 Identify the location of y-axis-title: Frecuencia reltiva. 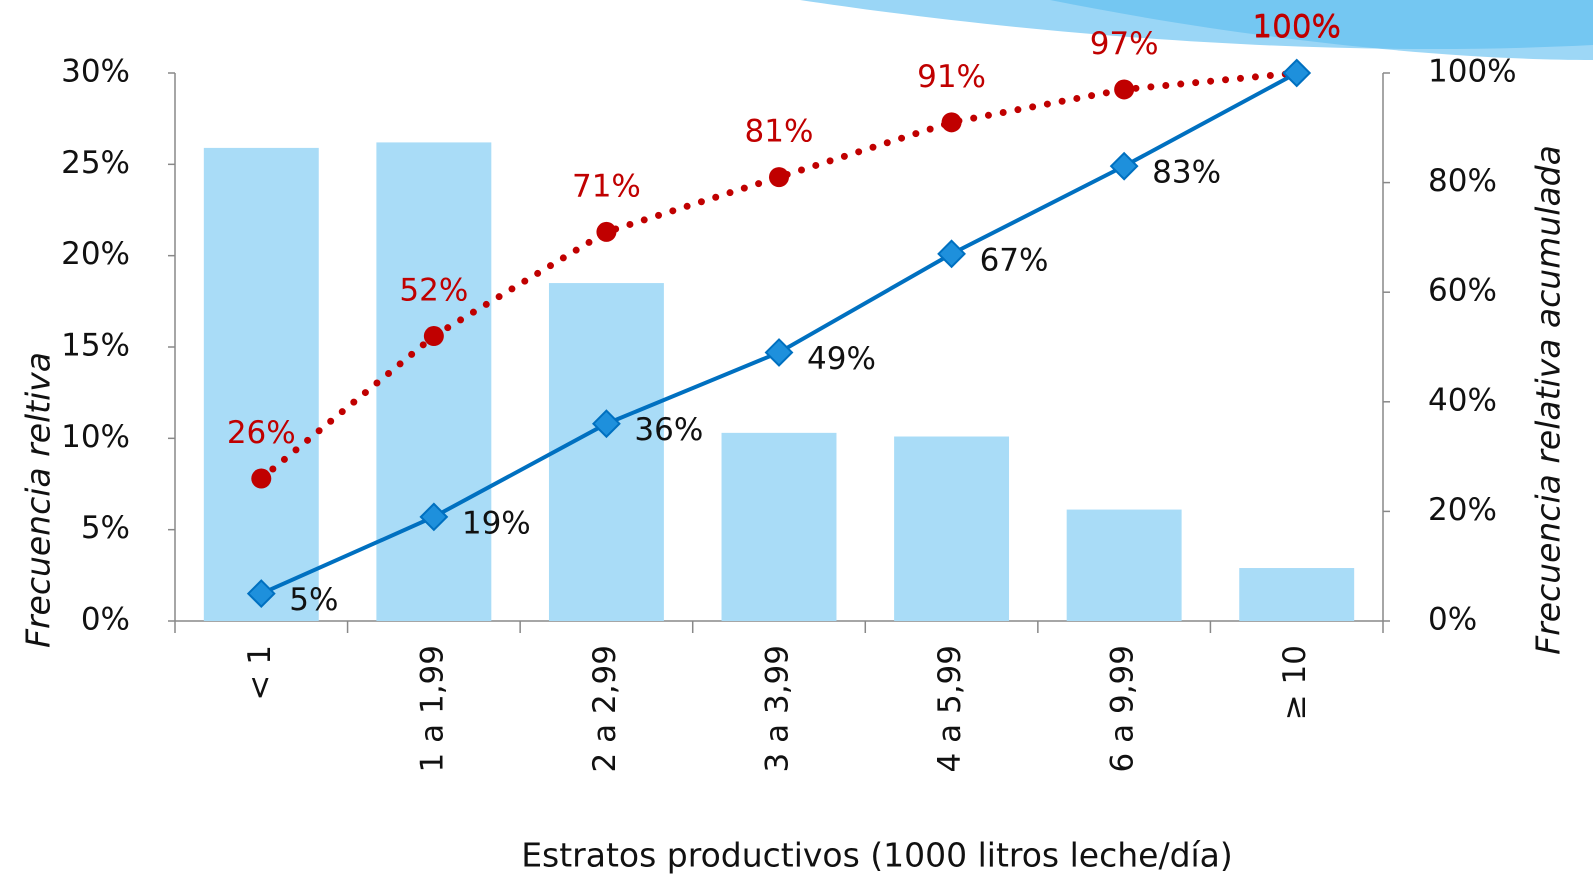
(38, 500).